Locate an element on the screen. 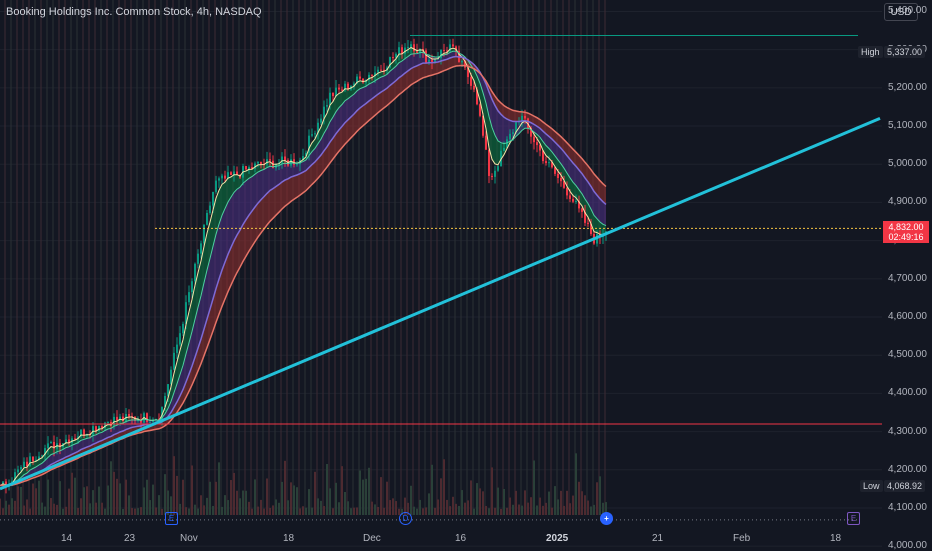  time-label-18: 18 is located at coordinates (289, 538).